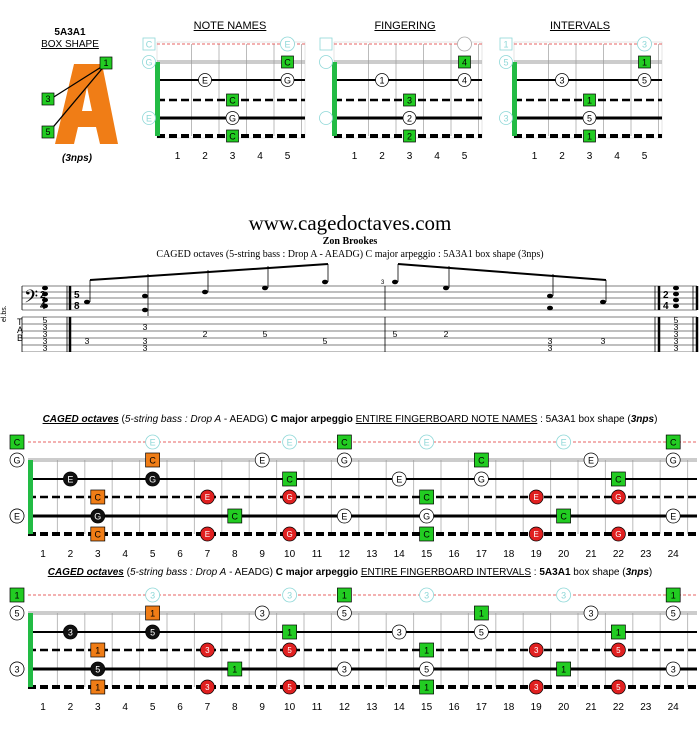 The width and height of the screenshot is (700, 746). Describe the element at coordinates (405, 26) in the screenshot. I see `title-fingering: FINGERING` at that location.